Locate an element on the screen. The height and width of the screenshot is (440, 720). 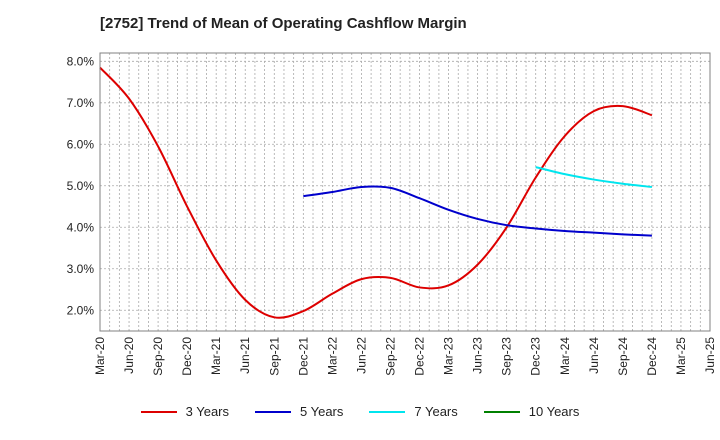
y-tick-label: 7.0% is located at coordinates (81, 103).